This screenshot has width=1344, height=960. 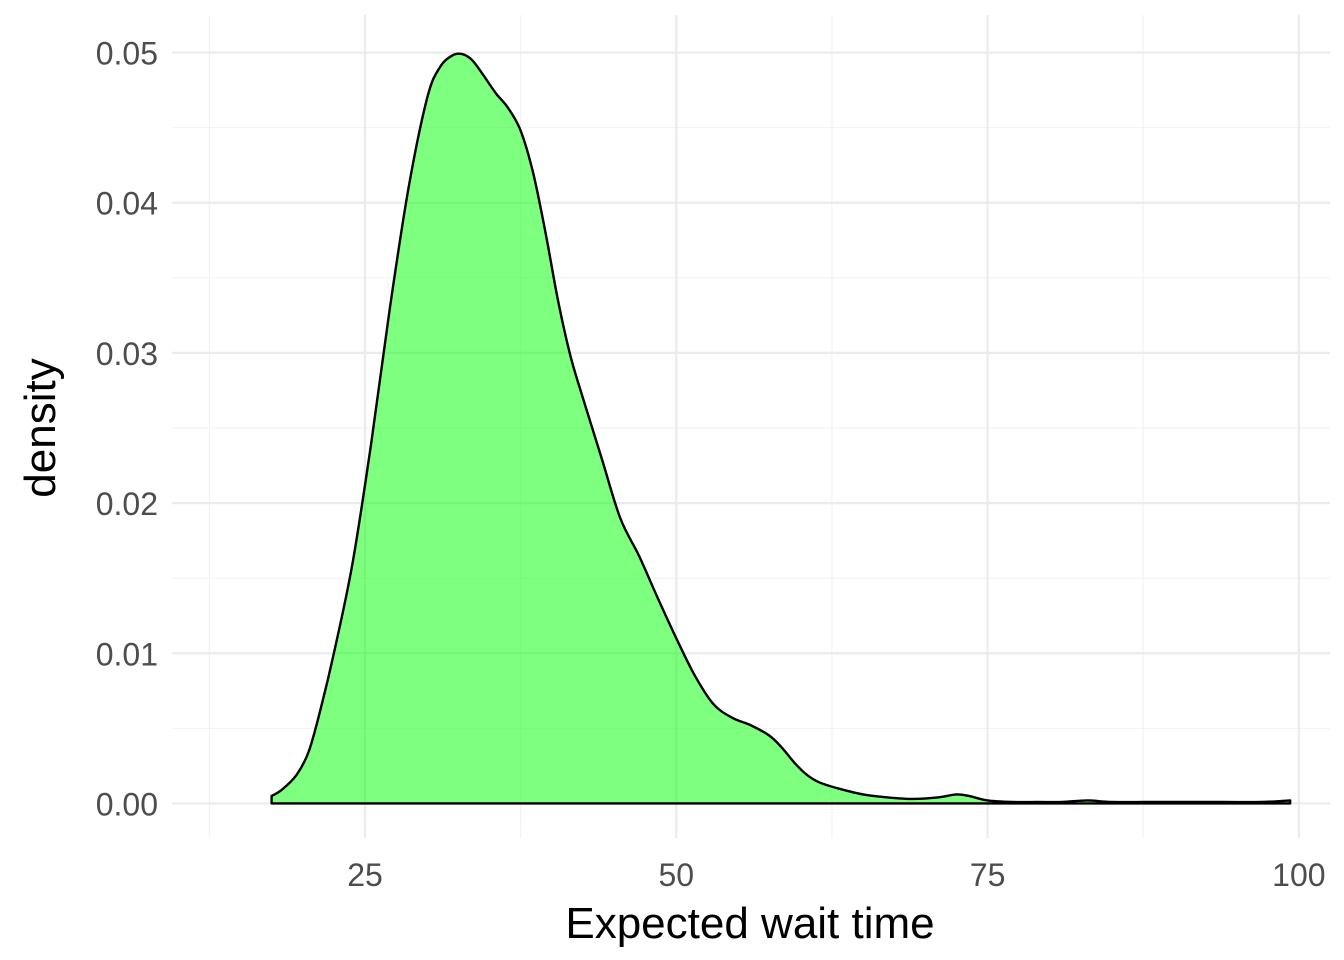 I want to click on x-tick-label: 75, so click(x=988, y=875).